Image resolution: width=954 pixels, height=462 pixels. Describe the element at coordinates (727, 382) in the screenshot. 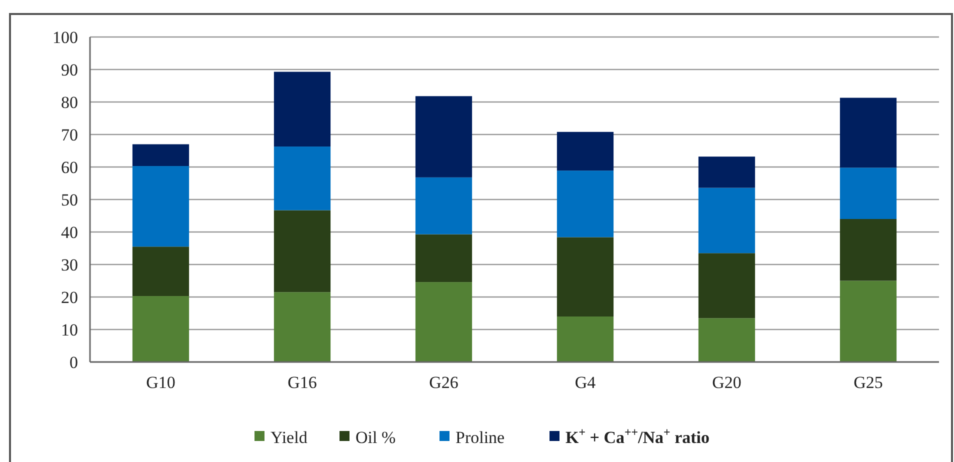

I see `x-tick-label: G20` at that location.